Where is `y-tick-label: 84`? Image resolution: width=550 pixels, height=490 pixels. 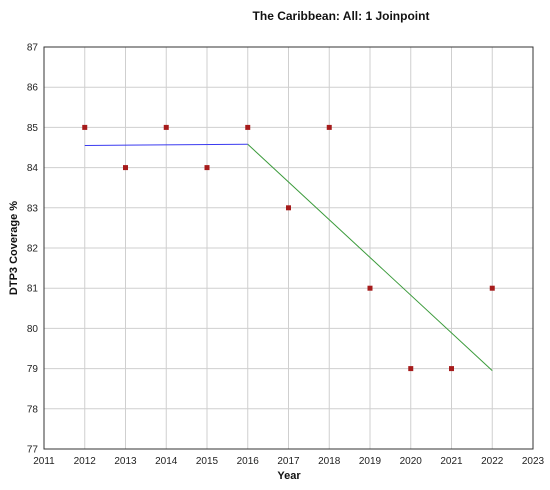 y-tick-label: 84 is located at coordinates (33, 168).